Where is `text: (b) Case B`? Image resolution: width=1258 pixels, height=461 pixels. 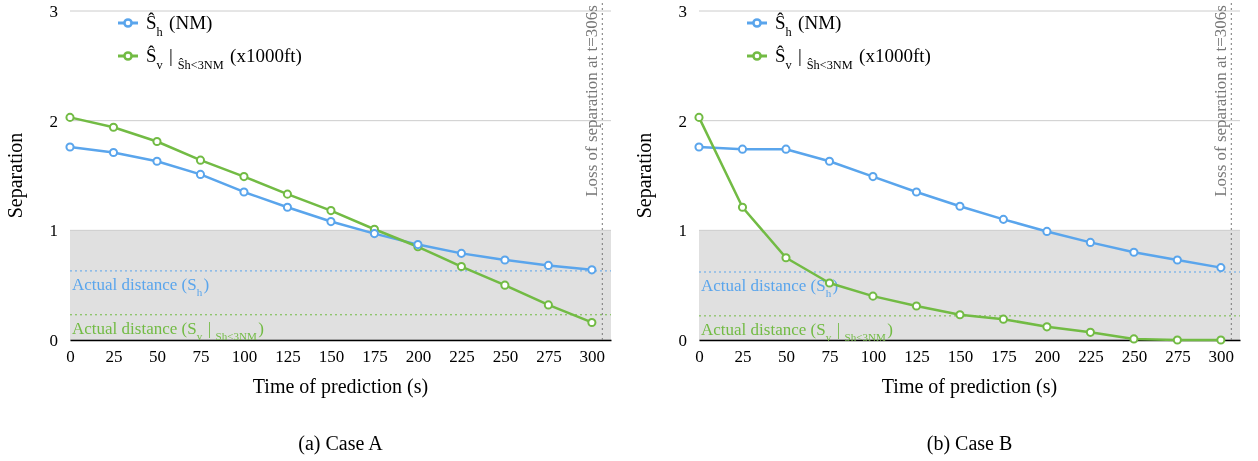
text: (b) Case B is located at coordinates (969, 443).